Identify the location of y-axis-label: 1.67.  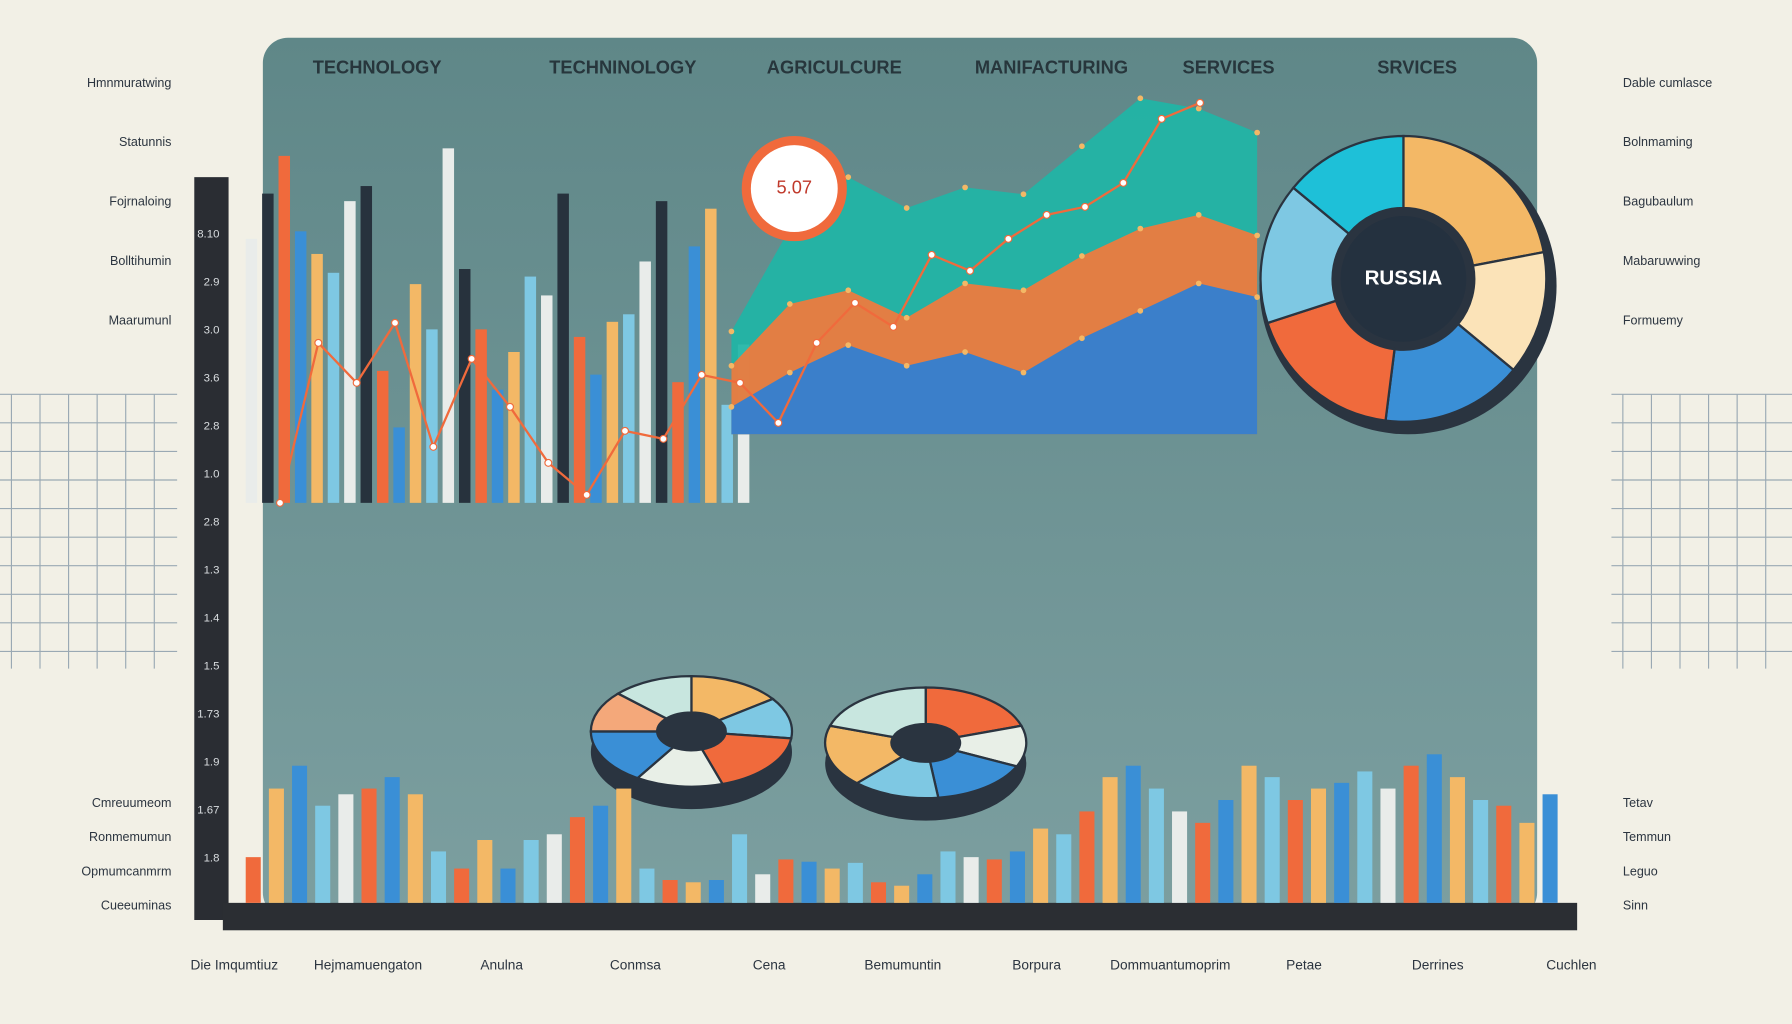
(208, 810).